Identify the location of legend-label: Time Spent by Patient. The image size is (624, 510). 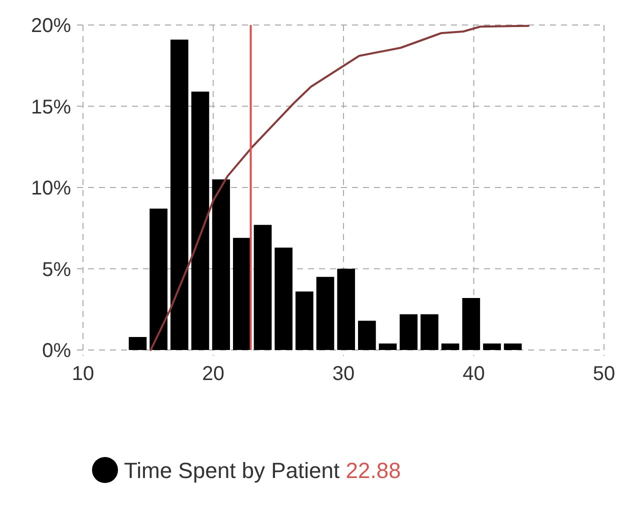
(232, 470).